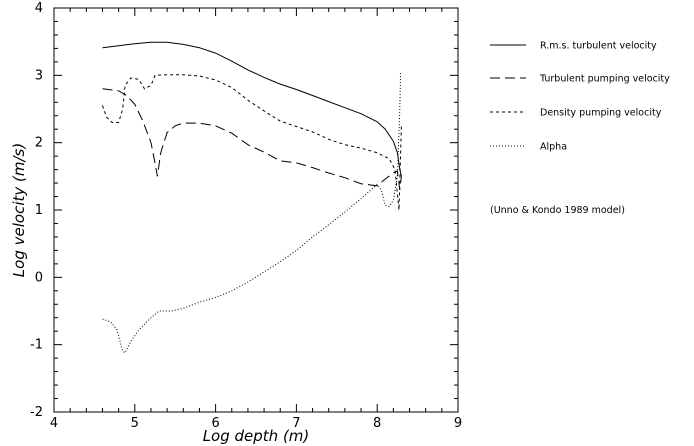  Describe the element at coordinates (135, 423) in the screenshot. I see `x-tick-label: 5` at that location.